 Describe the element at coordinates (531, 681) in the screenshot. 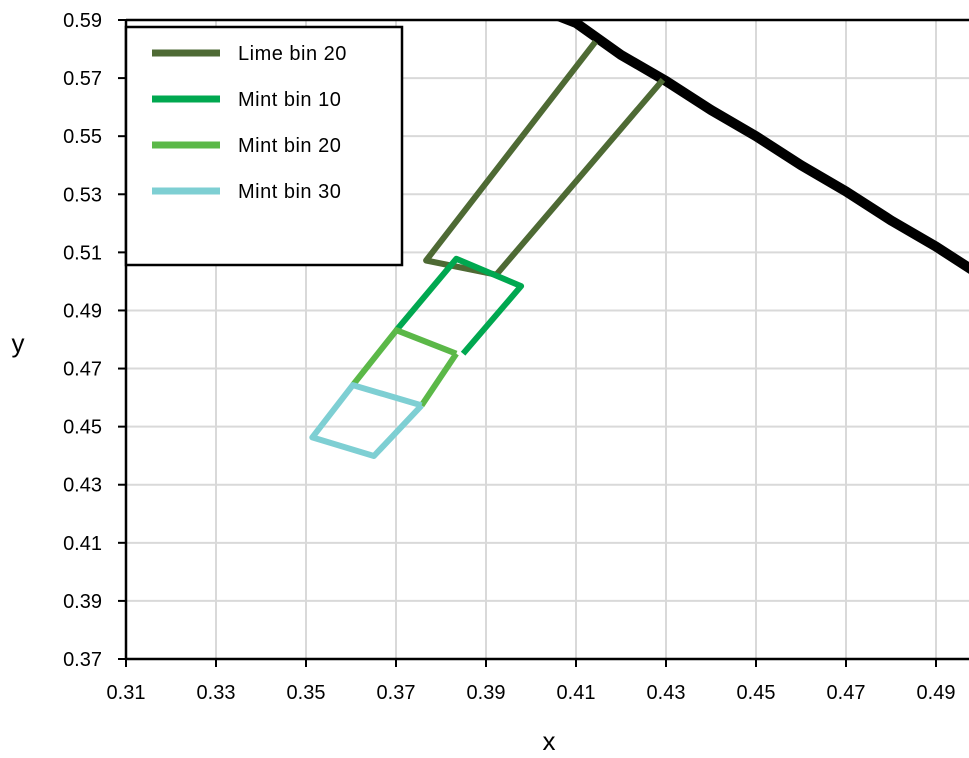

I see `x-axis-ticks: 0.31 0.33 0.35 0.37 0.39 0.41 0.43 0.45 0.47 0.49` at that location.